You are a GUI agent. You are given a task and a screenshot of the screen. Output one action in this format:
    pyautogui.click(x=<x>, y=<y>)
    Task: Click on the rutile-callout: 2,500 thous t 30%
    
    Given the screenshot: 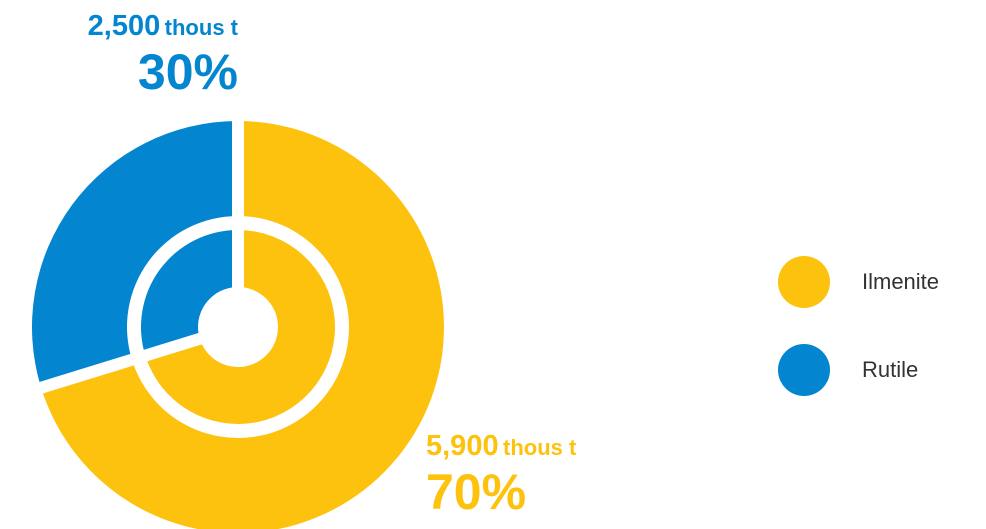 What is the action you would take?
    pyautogui.click(x=148, y=55)
    